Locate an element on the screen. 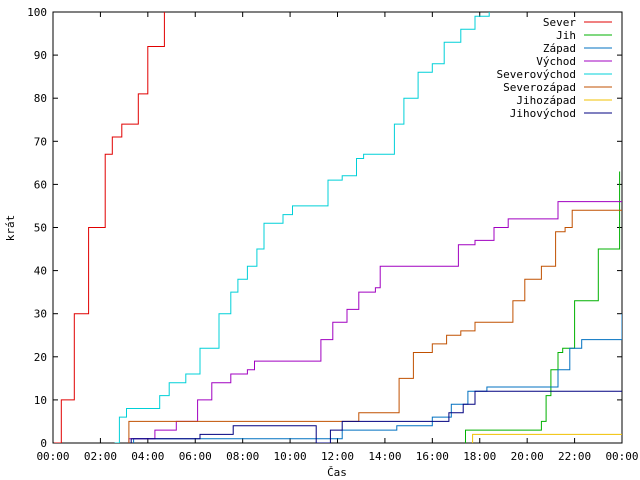  x-tick-label: 04:00 is located at coordinates (147, 456).